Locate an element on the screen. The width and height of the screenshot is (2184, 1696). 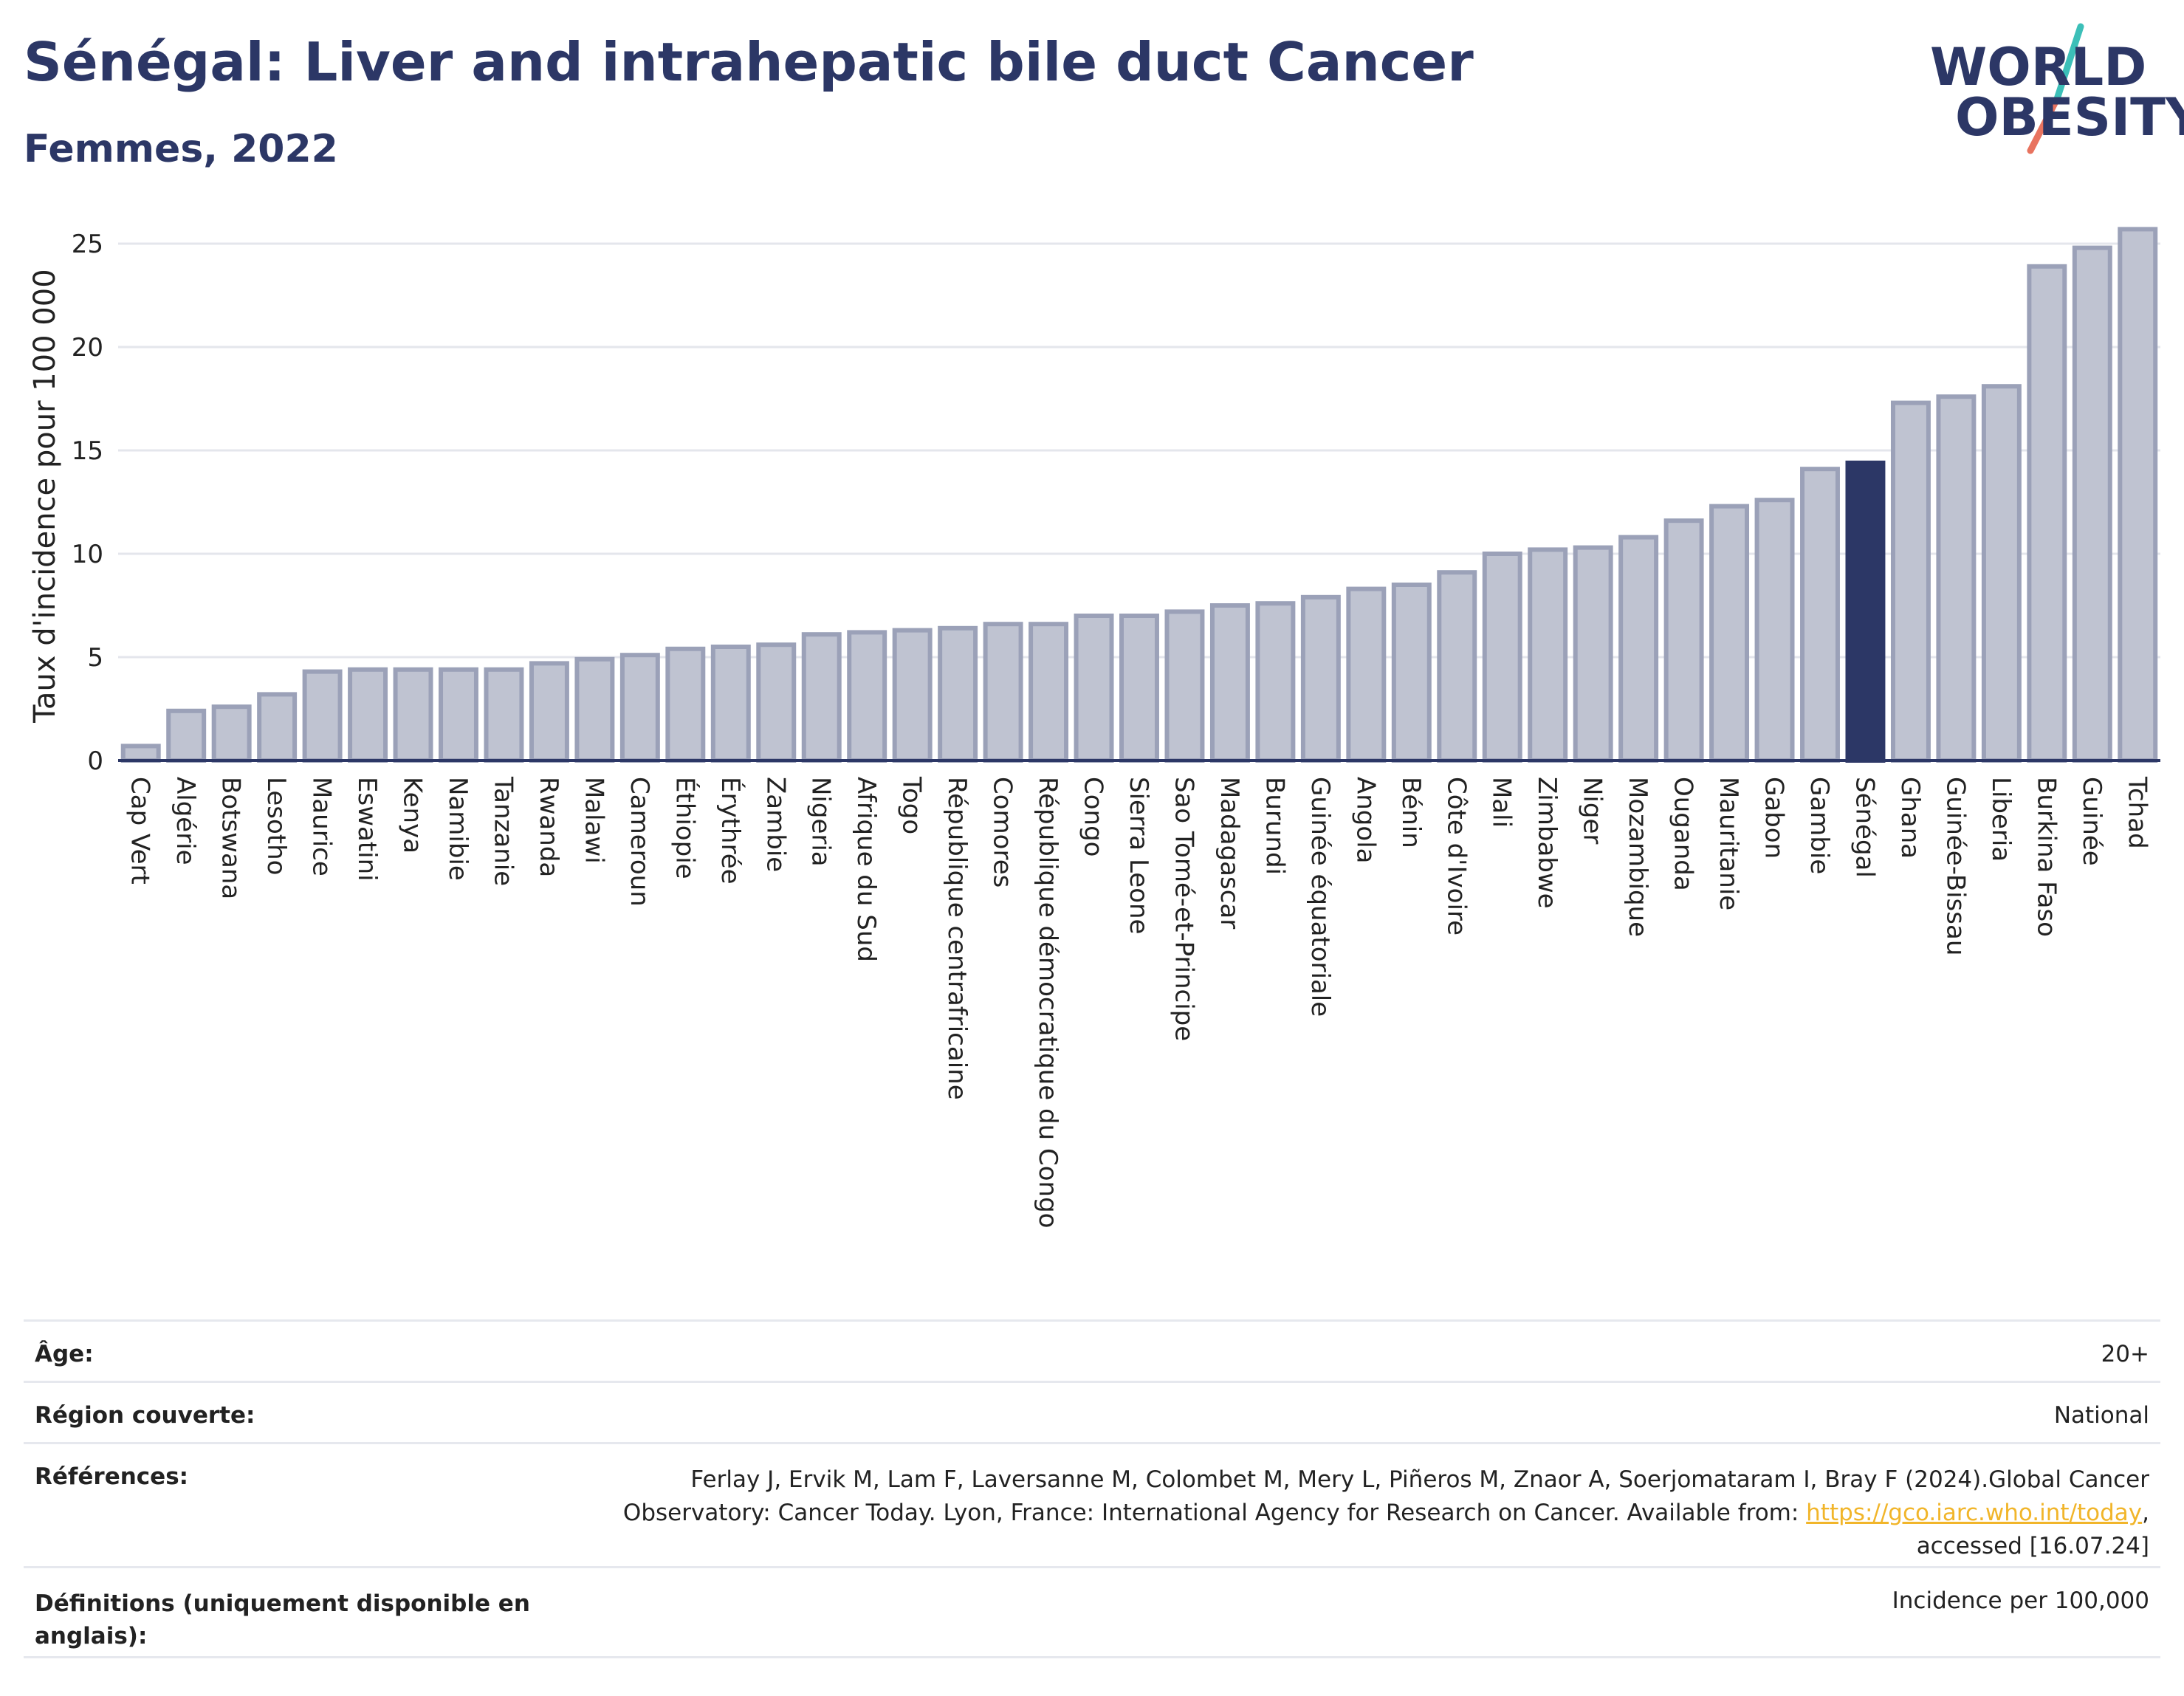
definitions-value: Incidence per 100,000 is located at coordinates (2021, 1601).